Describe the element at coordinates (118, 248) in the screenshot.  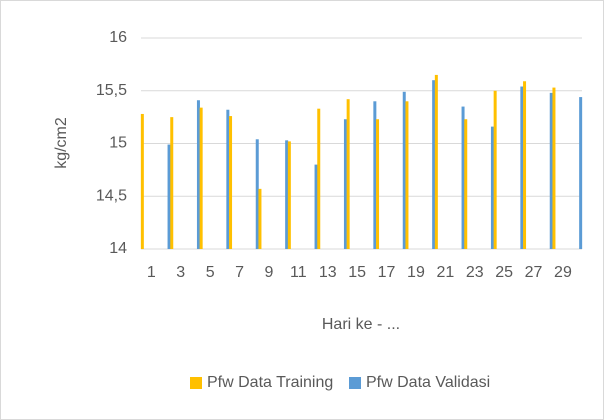
I see `y-tick-label: 14` at that location.